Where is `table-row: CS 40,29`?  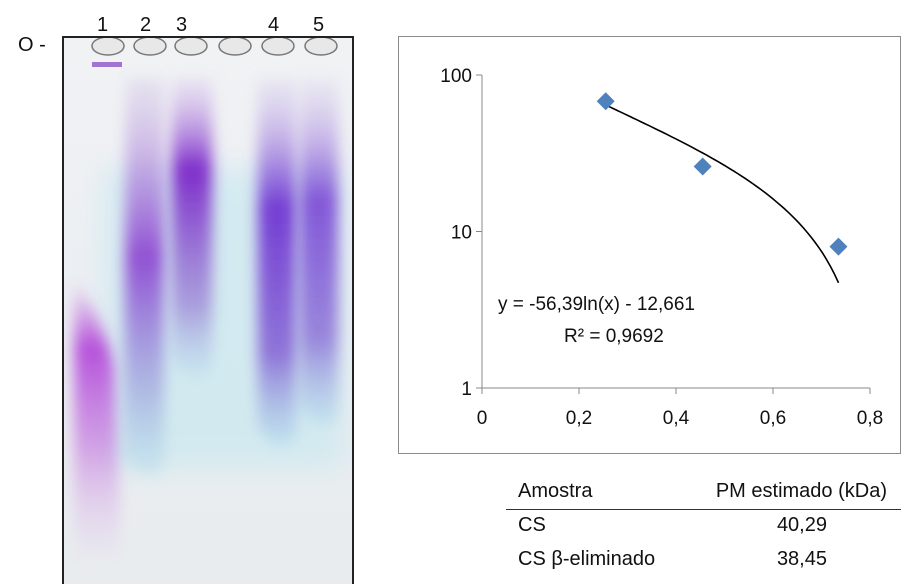 table-row: CS 40,29 is located at coordinates (703, 527).